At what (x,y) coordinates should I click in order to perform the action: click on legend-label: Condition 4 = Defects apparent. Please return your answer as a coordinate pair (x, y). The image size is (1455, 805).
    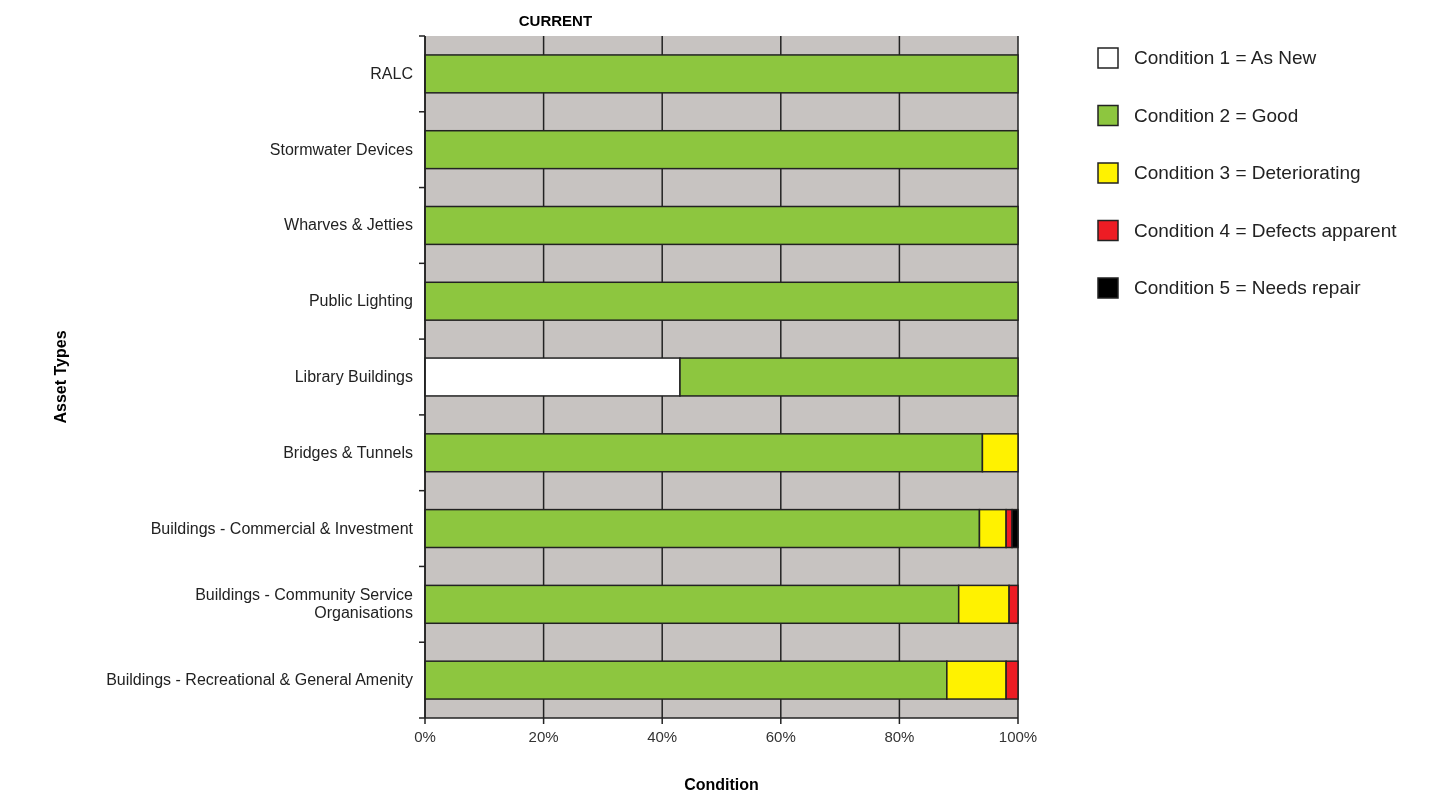
    Looking at the image, I should click on (1266, 230).